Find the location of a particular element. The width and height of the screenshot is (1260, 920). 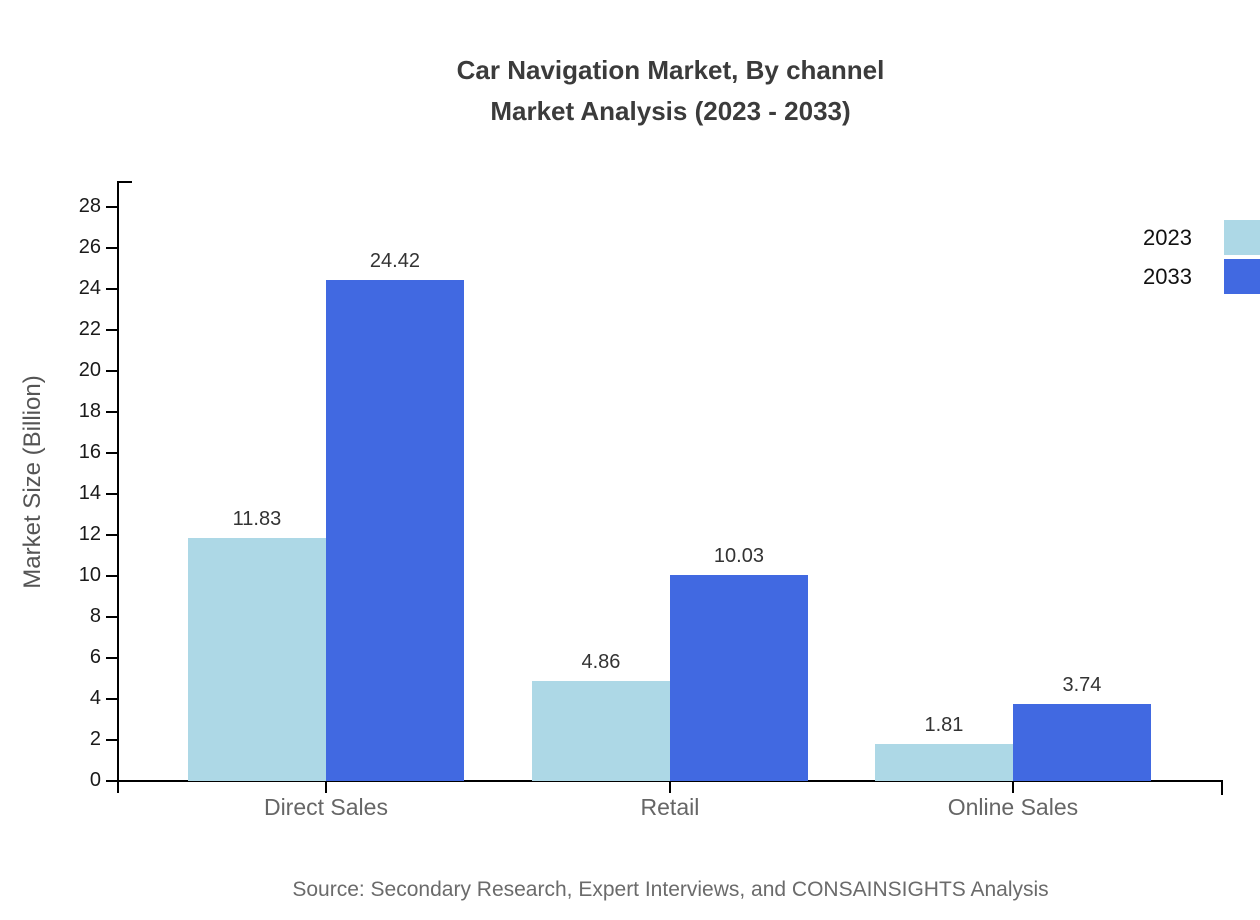

bar-2033-retail is located at coordinates (738, 678).